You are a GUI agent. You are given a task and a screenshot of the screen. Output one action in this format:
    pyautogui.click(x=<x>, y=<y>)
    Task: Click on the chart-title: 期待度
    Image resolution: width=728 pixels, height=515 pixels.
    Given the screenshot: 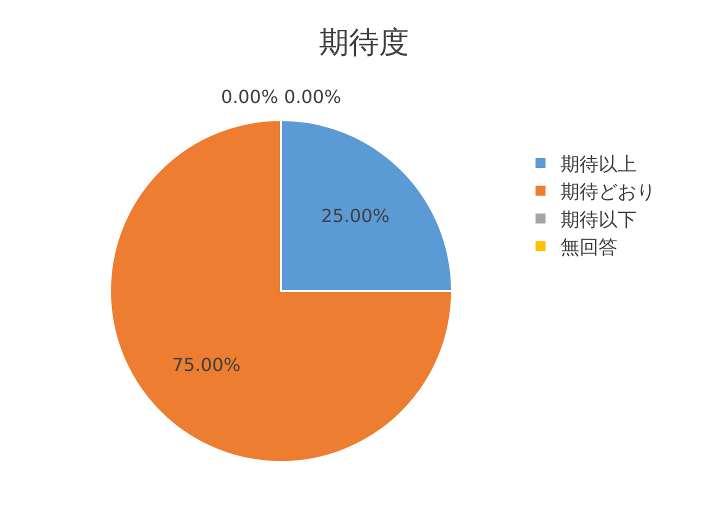 What is the action you would take?
    pyautogui.click(x=364, y=43)
    